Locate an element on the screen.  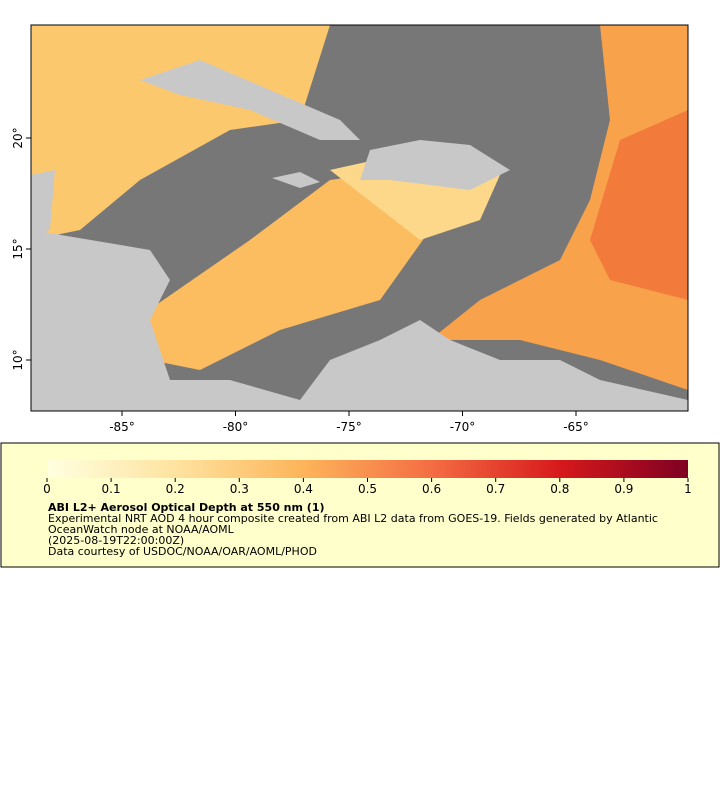
x-tick-label: -70° is located at coordinates (463, 427).